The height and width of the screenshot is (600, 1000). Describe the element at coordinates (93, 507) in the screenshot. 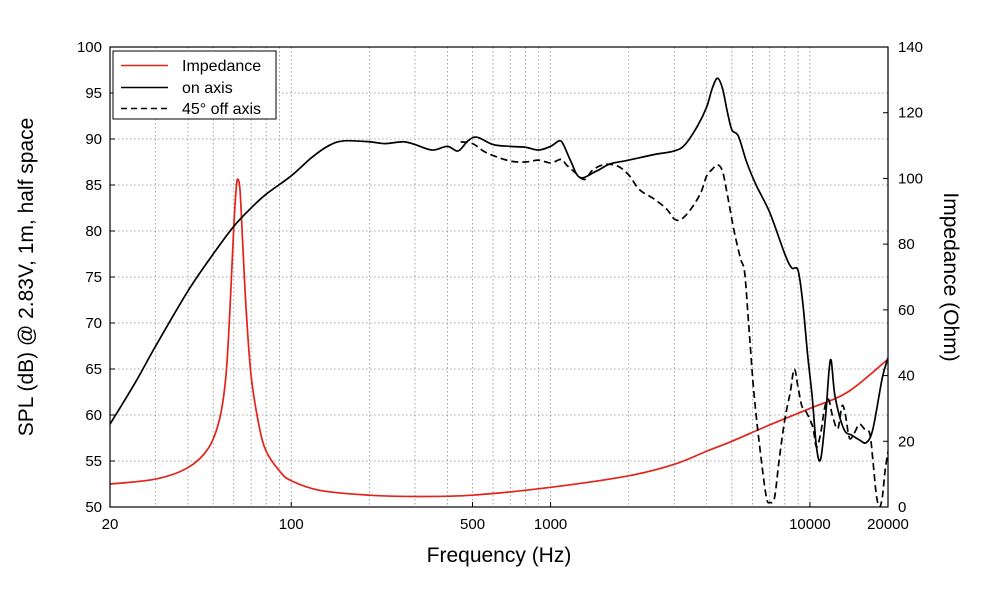

I see `y-tick-label: 50` at that location.